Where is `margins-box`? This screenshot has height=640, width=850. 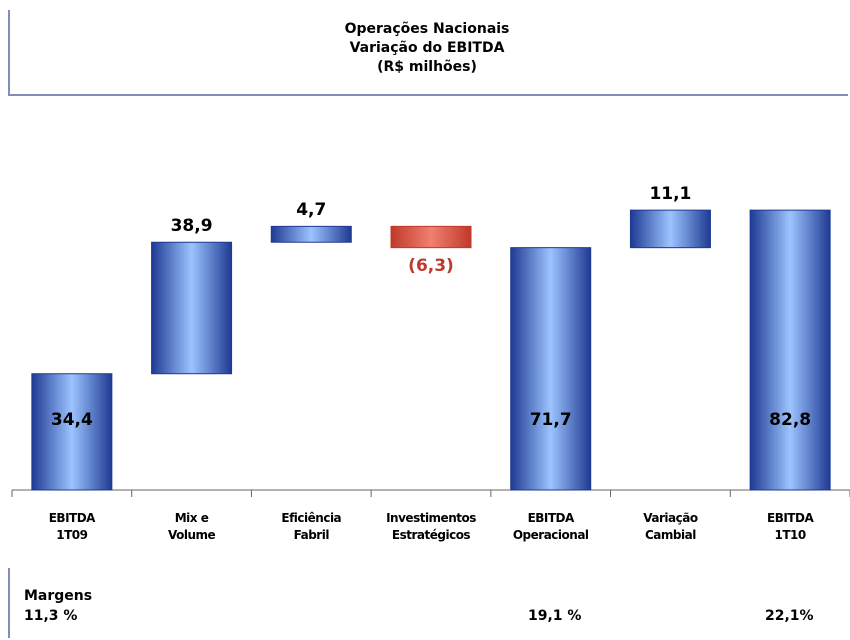 margins-box is located at coordinates (428, 603).